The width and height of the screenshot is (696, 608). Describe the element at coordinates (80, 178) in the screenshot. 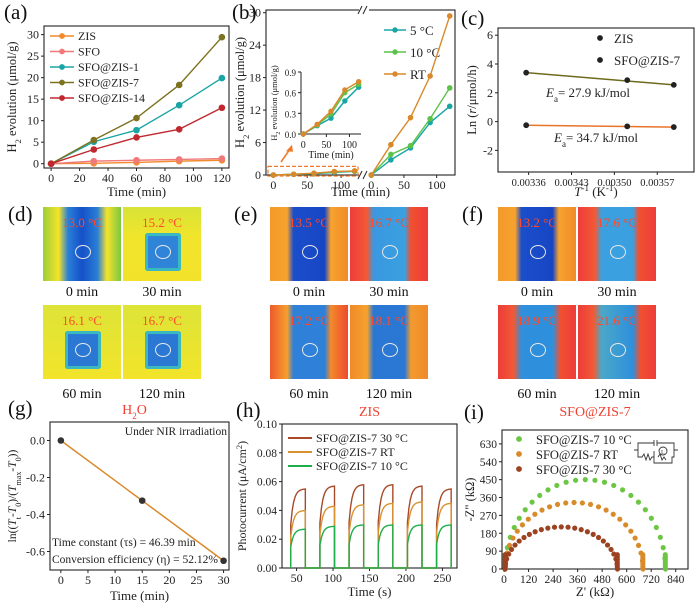

I see `x-tick-label: 20` at that location.